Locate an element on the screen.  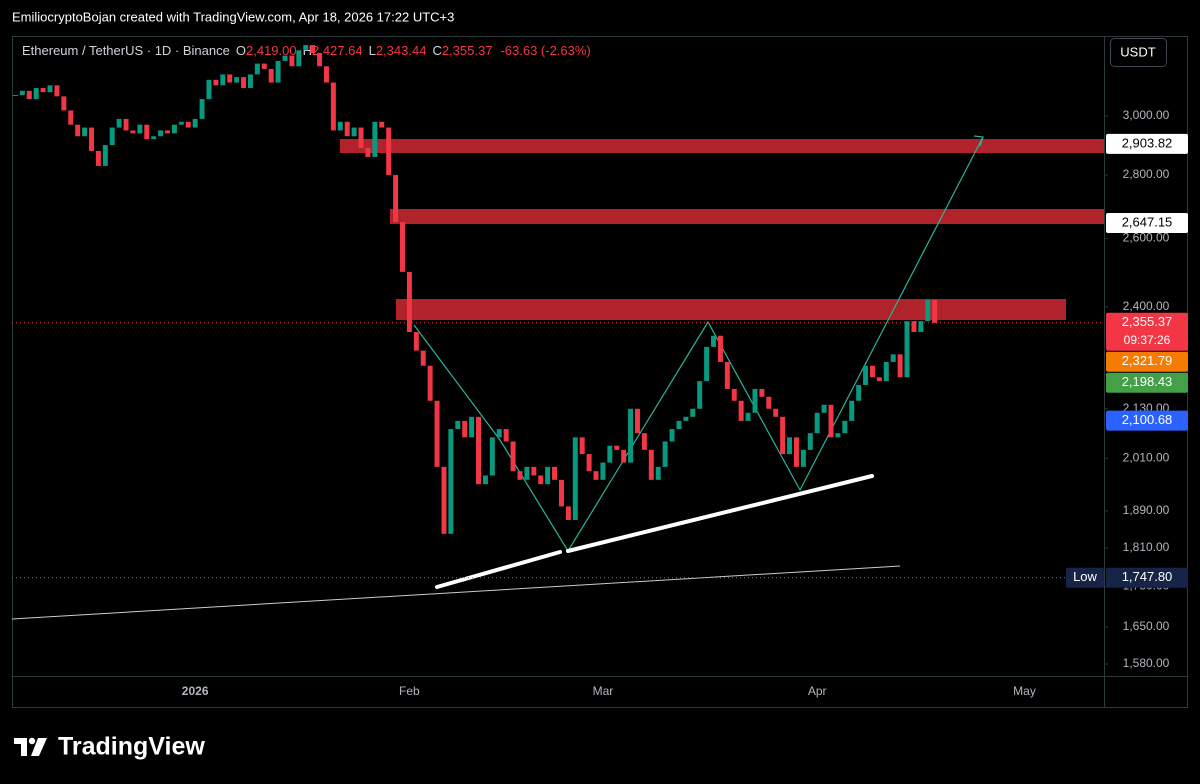
price-label: 2,100.68 is located at coordinates (1147, 419).